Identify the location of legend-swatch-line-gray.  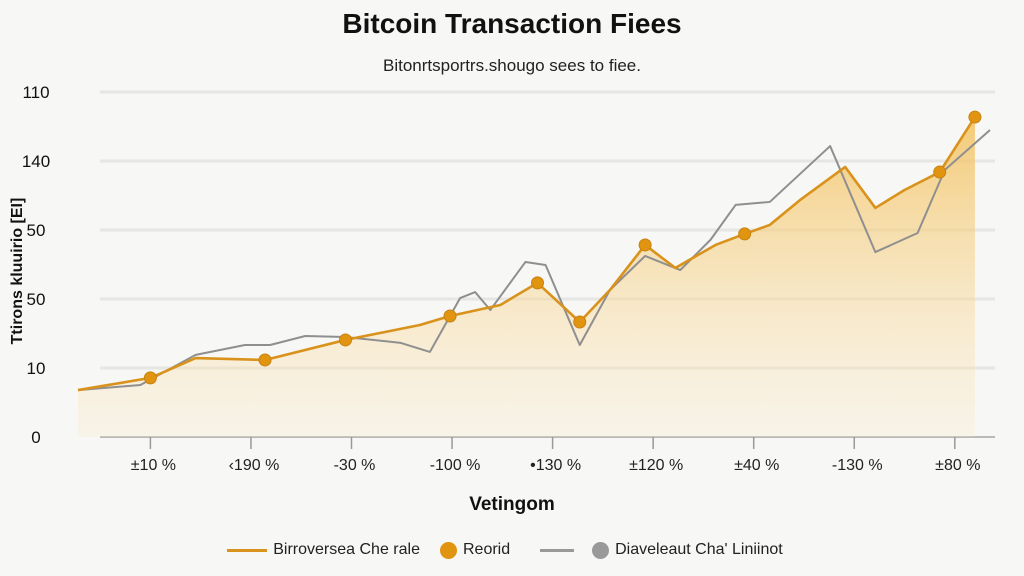
(557, 550).